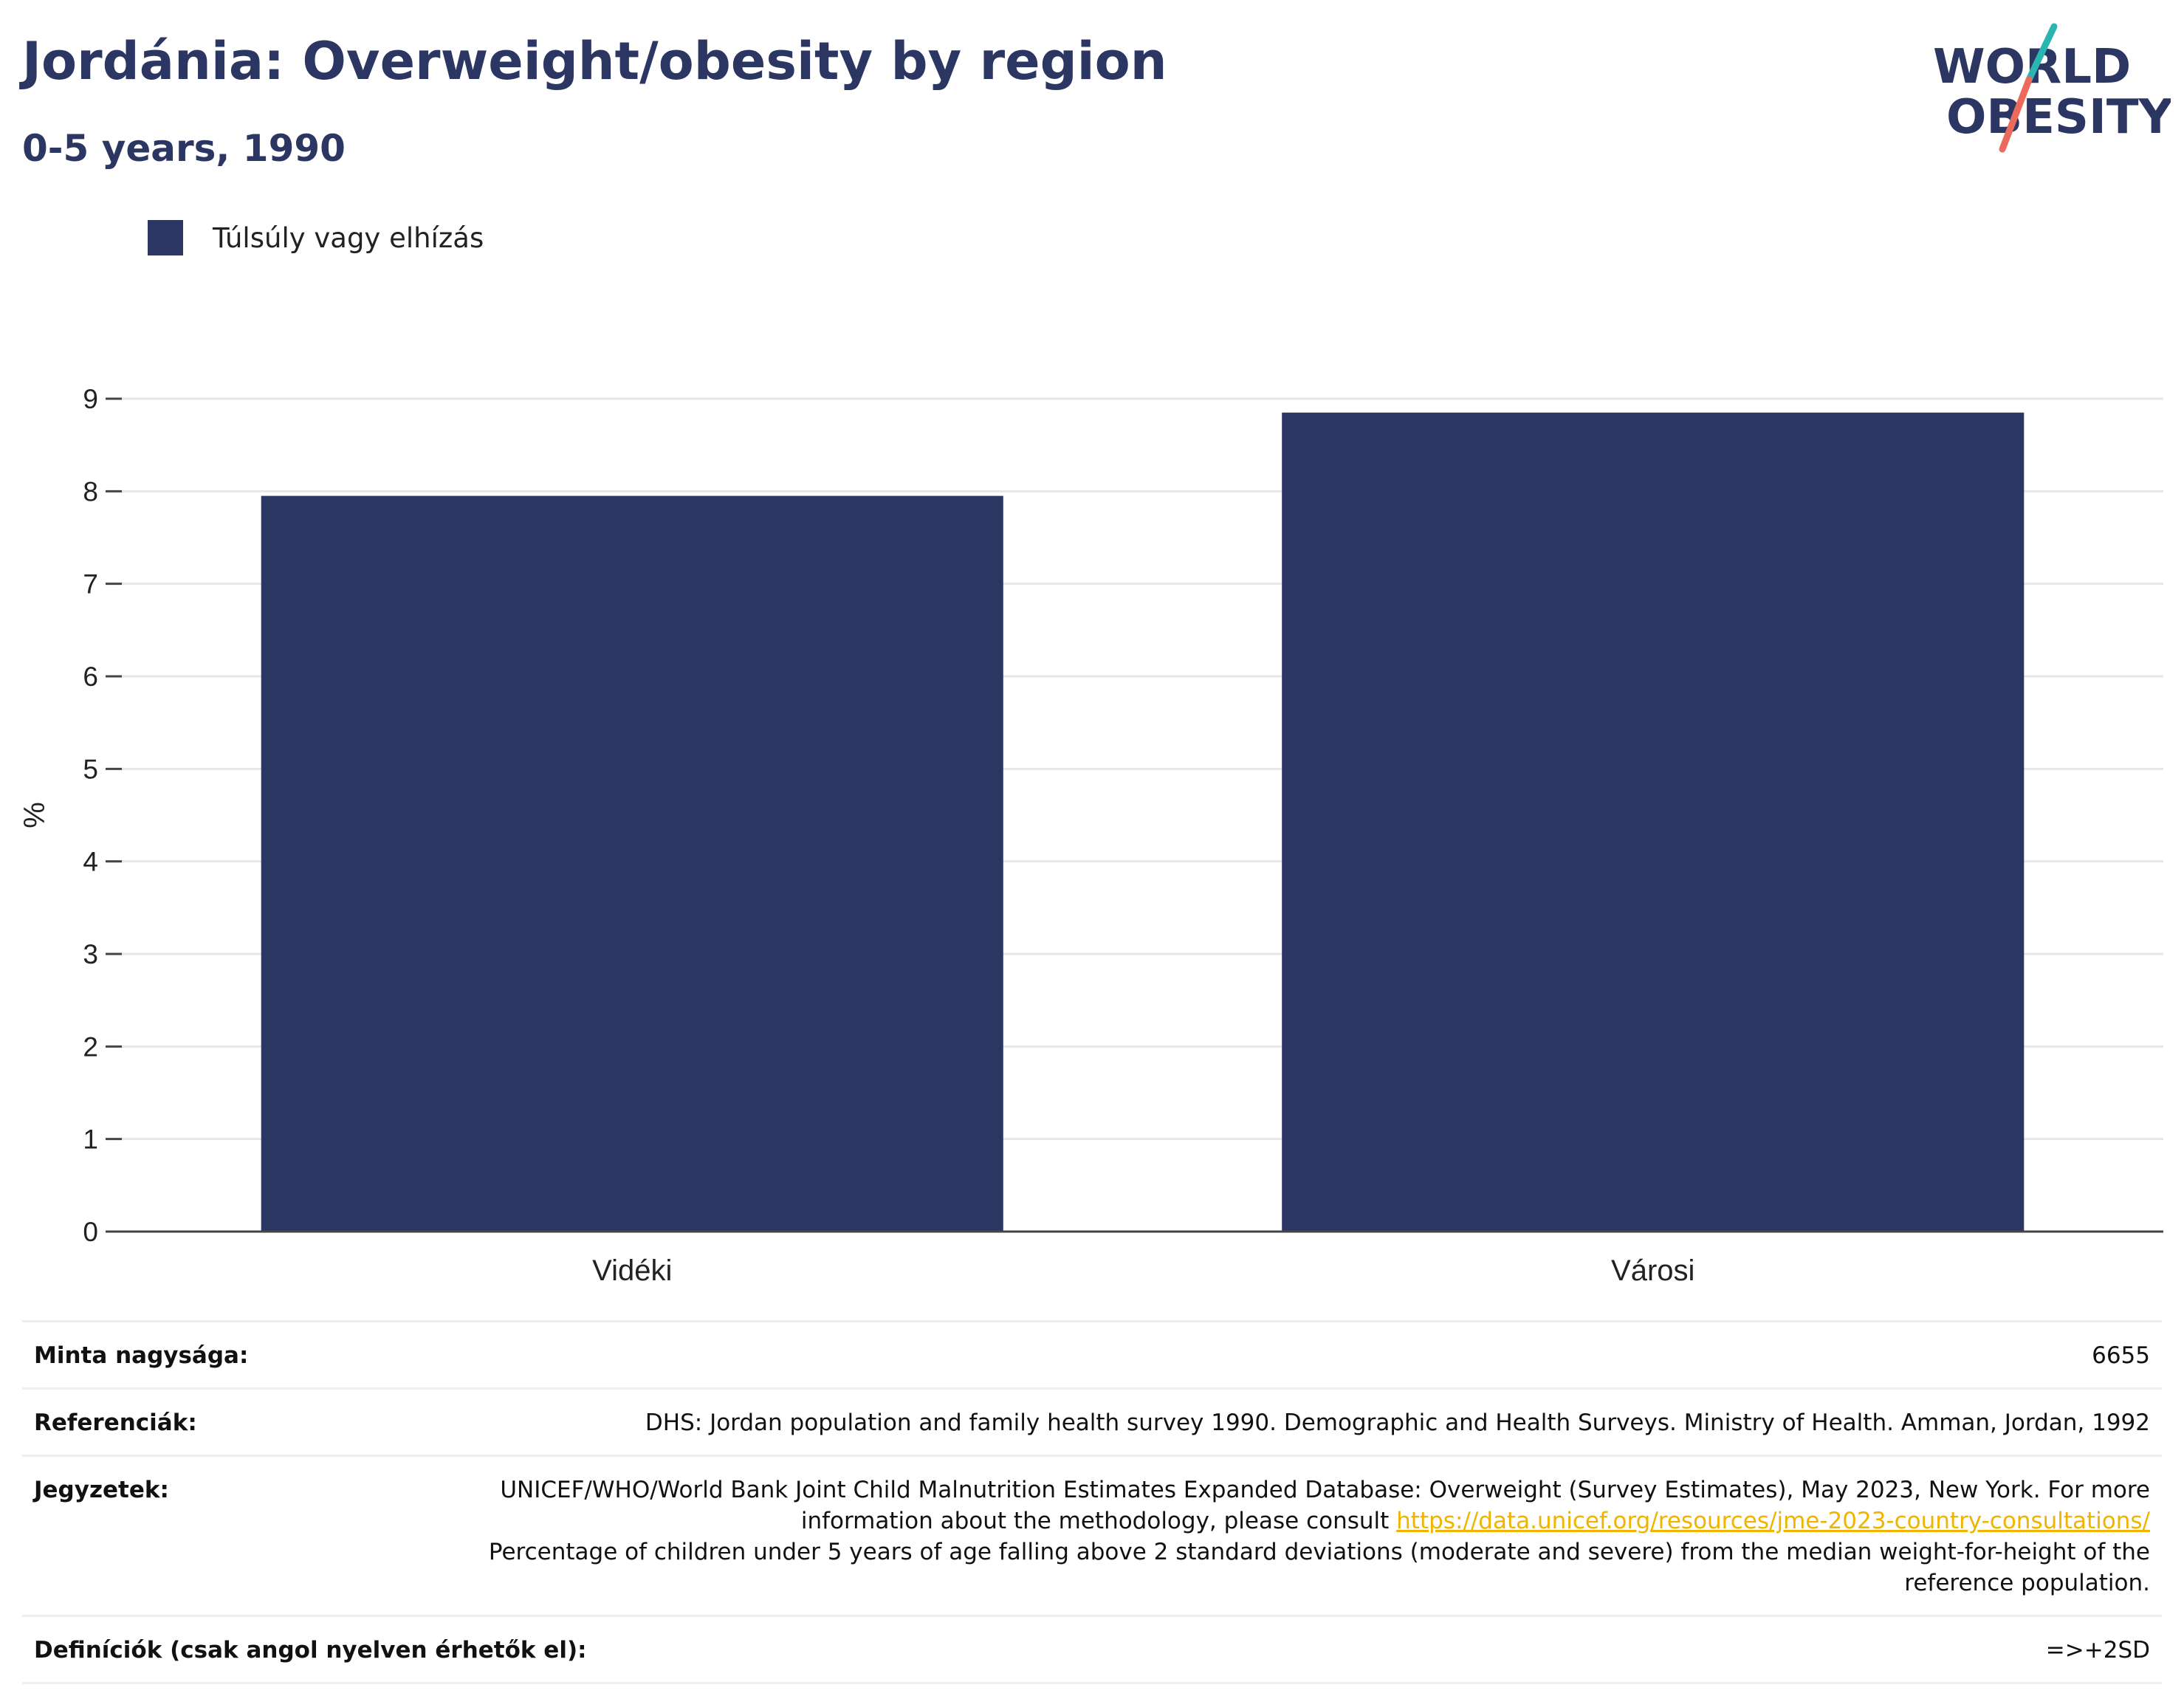 Image resolution: width=2184 pixels, height=1696 pixels. What do you see at coordinates (2097, 1650) in the screenshot?
I see `definitions-value: =>+2SD` at bounding box center [2097, 1650].